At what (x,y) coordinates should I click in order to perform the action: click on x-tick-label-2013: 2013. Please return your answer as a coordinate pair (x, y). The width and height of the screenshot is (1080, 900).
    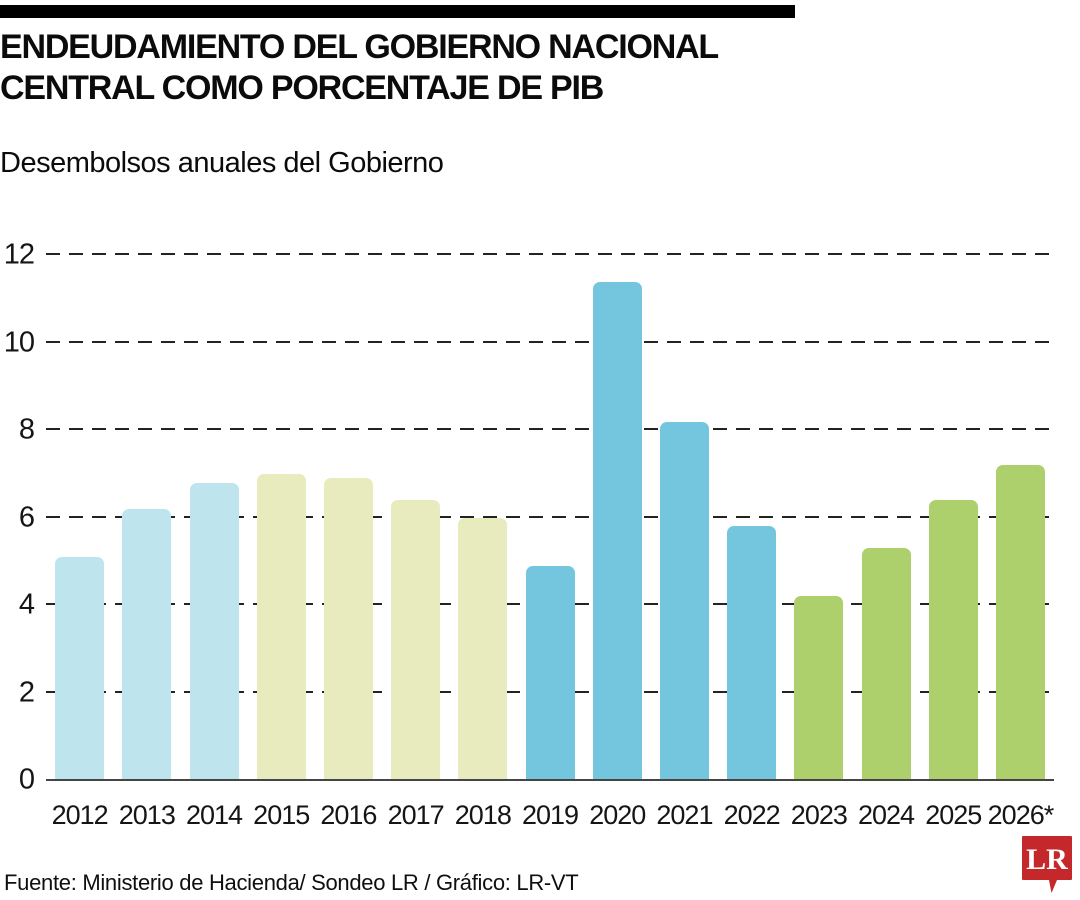
    Looking at the image, I should click on (147, 815).